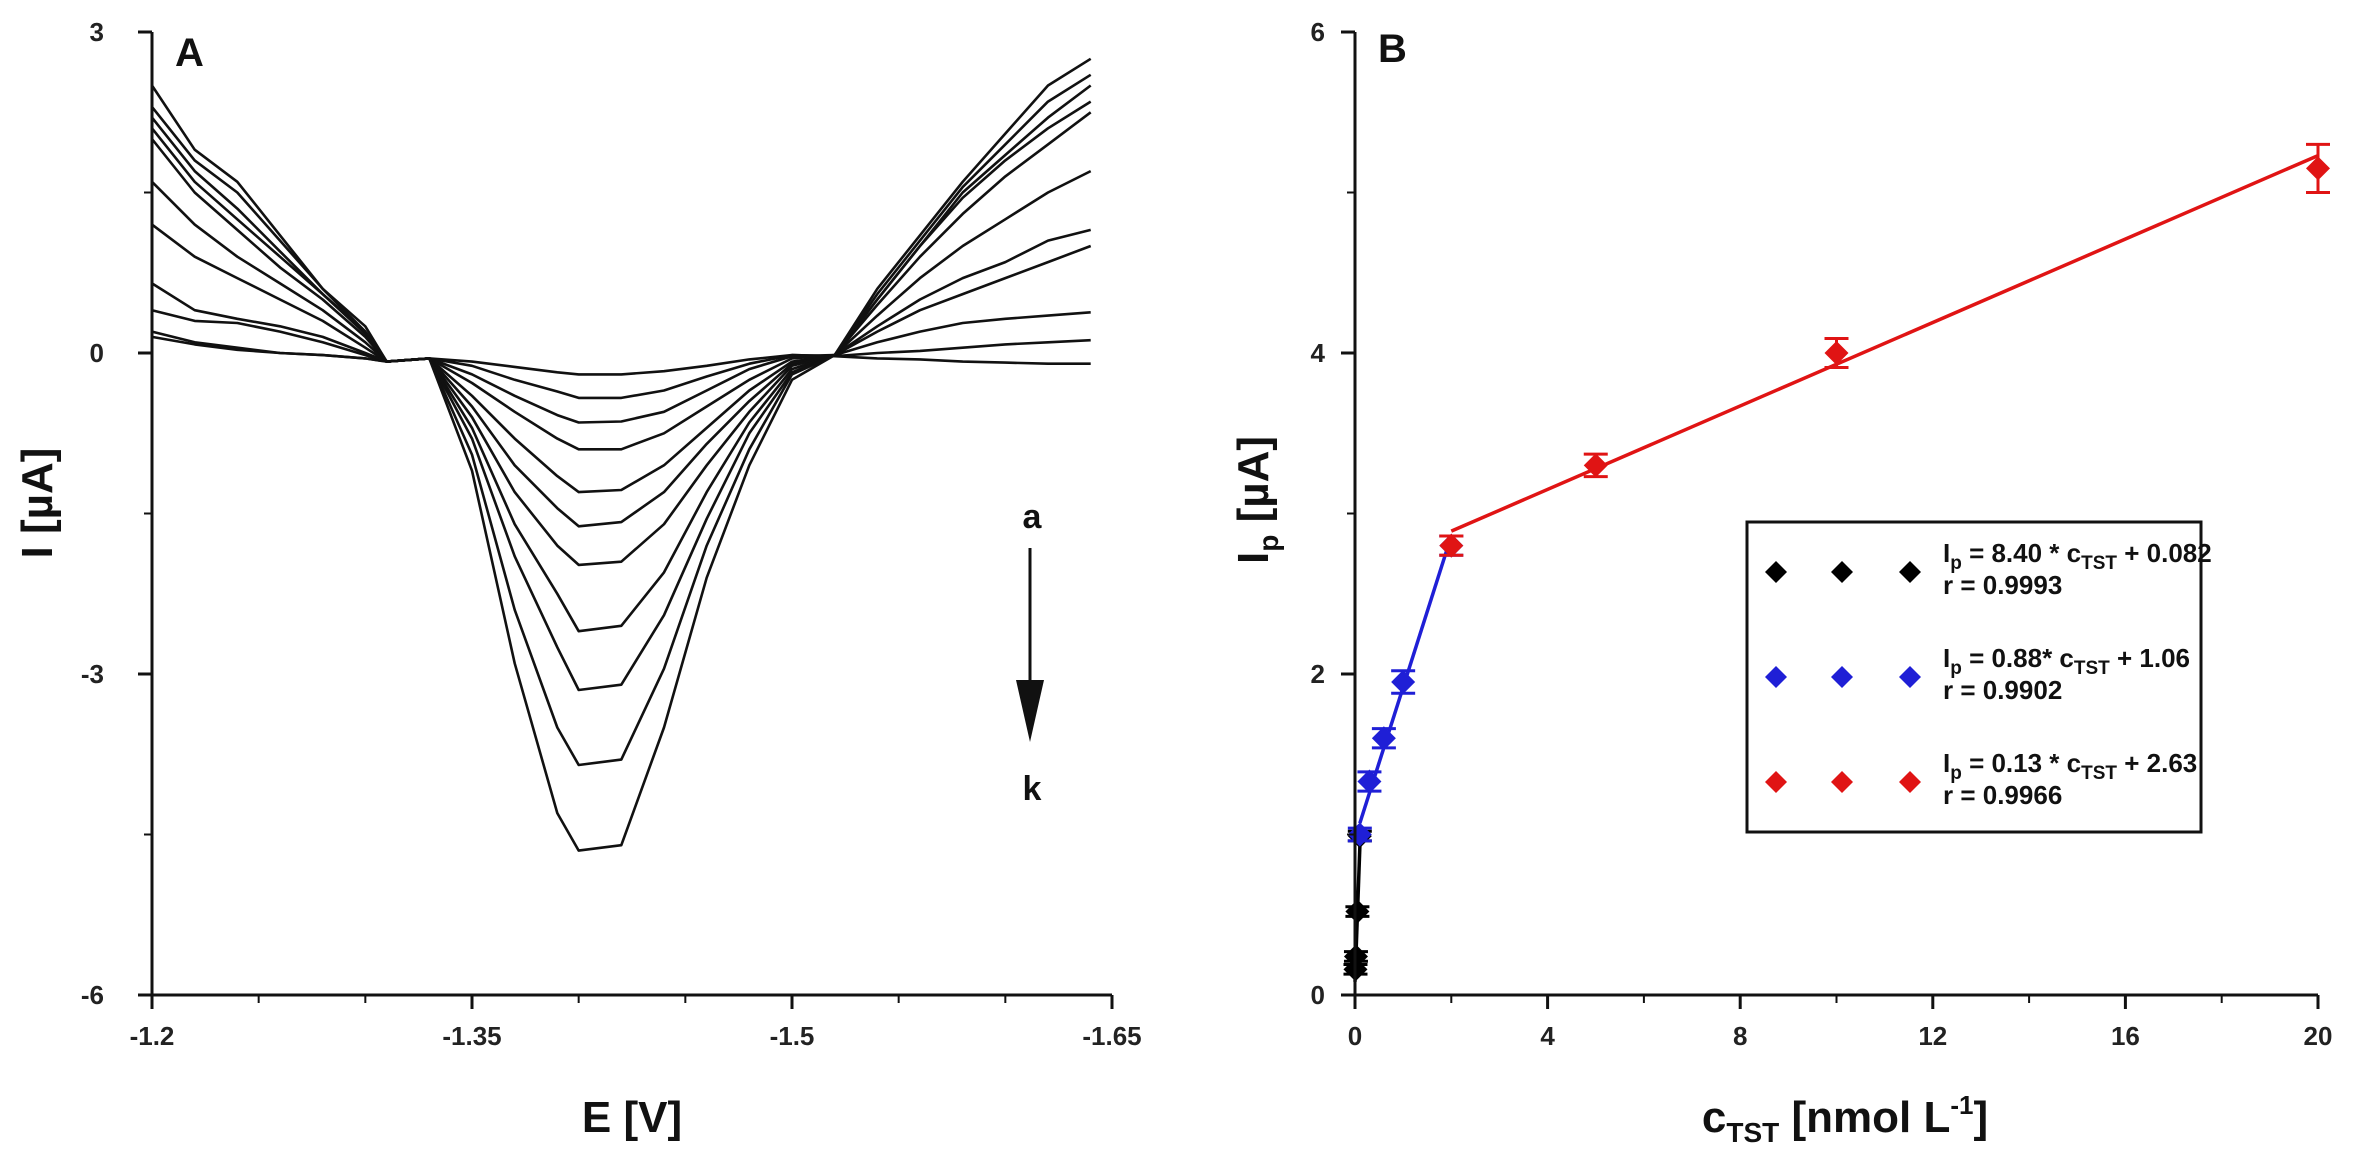  I want to click on legend-equation: Ip = 8.40 * cTST + 0.082, so click(2077, 556).